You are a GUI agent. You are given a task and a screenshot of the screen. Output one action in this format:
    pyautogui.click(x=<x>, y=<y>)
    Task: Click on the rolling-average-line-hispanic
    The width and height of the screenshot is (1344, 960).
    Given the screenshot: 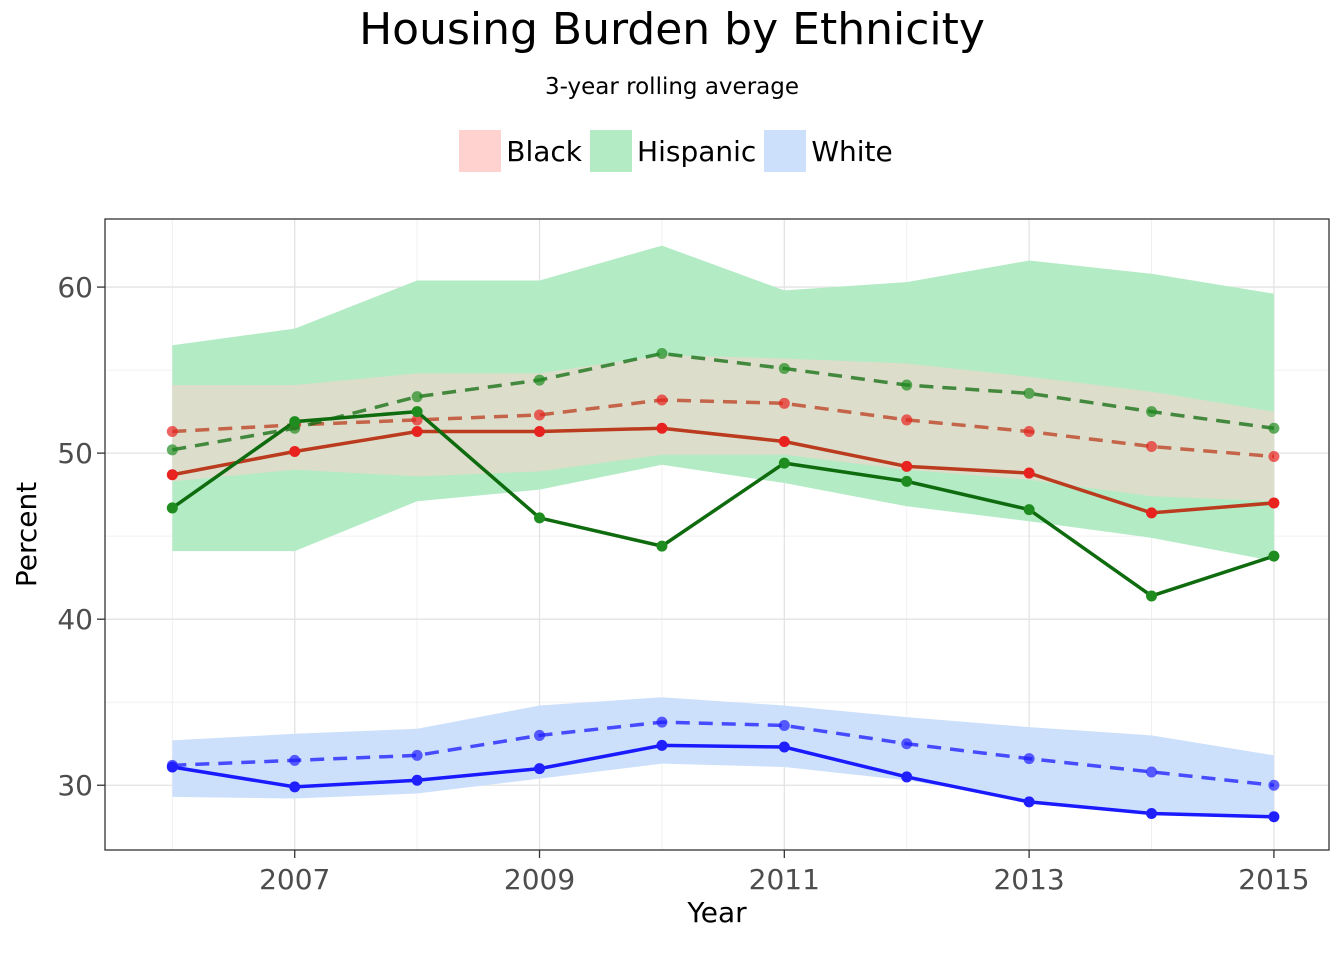 What is the action you would take?
    pyautogui.click(x=723, y=401)
    